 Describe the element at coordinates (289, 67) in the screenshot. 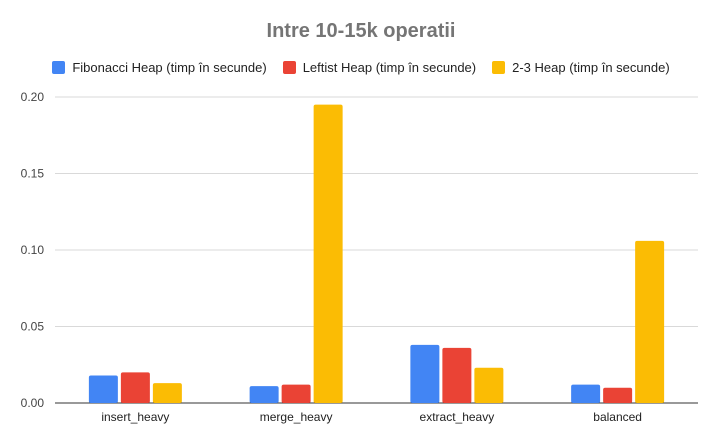

I see `legend-swatch-leftist` at that location.